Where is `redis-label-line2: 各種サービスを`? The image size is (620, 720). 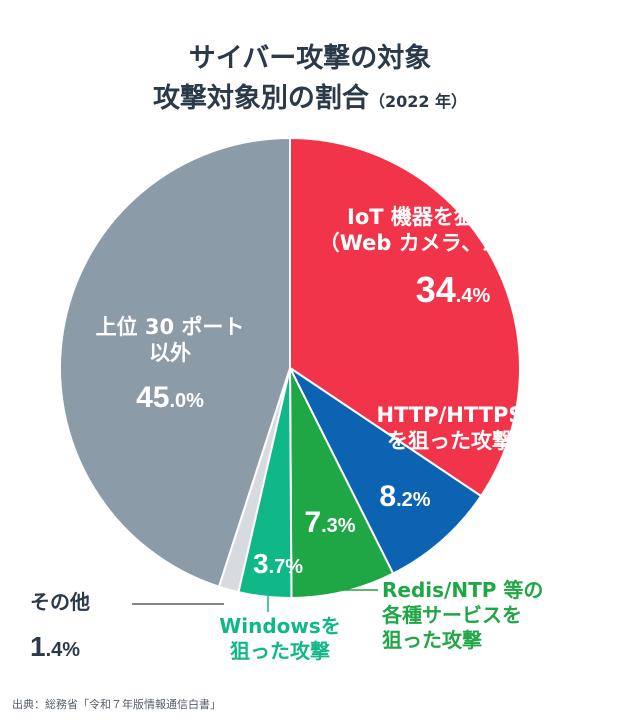
redis-label-line2: 各種サービスを is located at coordinates (452, 615).